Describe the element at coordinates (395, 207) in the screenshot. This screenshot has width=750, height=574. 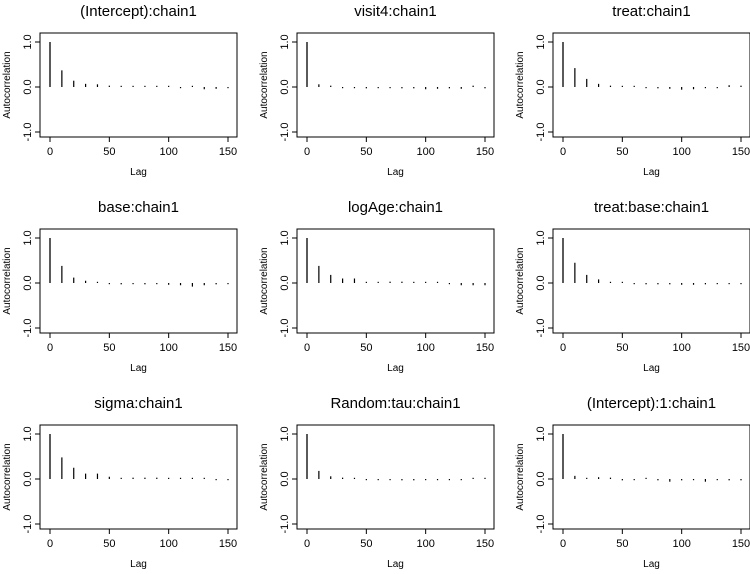
I see `panel-title: logAge:chain1` at that location.